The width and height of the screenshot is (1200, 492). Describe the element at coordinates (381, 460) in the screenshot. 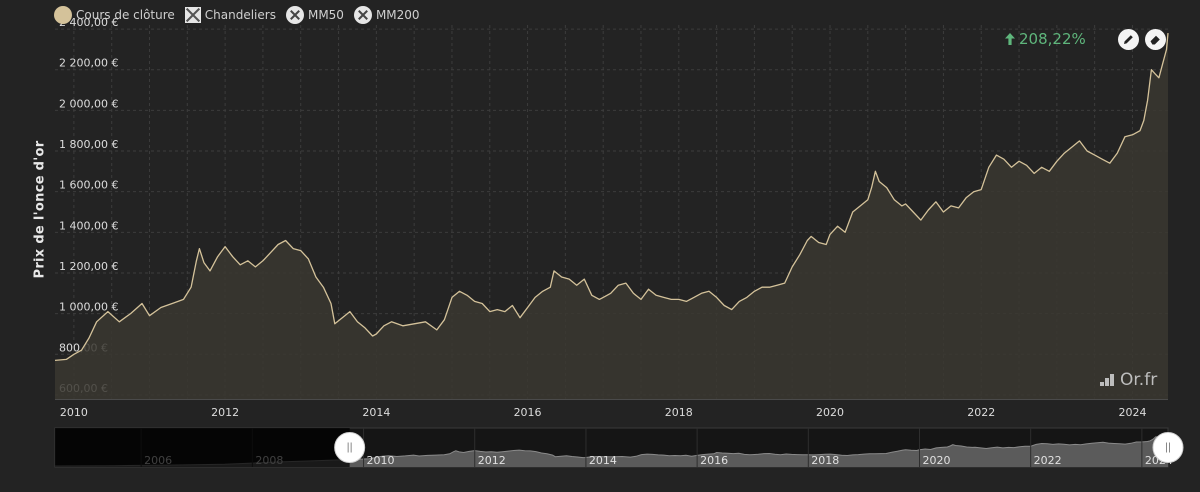

I see `navigator-tick-label: 2010` at that location.